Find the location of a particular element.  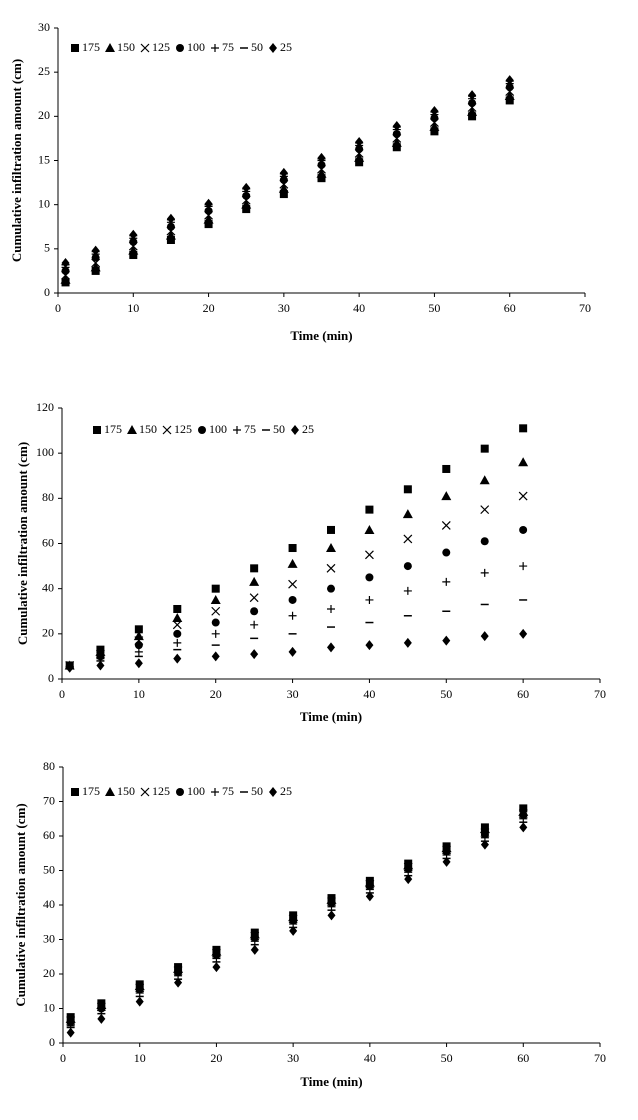

y-tick-label: 60 is located at coordinates (49, 835).